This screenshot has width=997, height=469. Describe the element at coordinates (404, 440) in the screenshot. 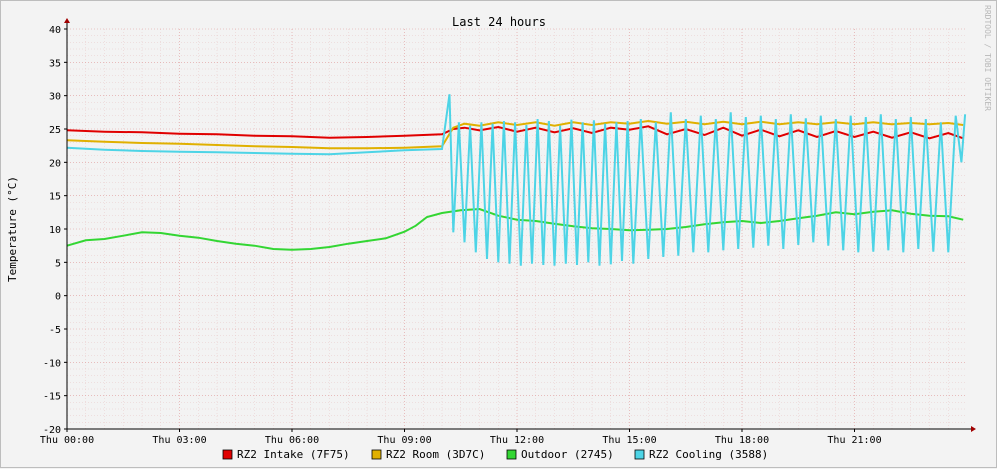

I see `x-tick-label: Thu 09:00` at that location.